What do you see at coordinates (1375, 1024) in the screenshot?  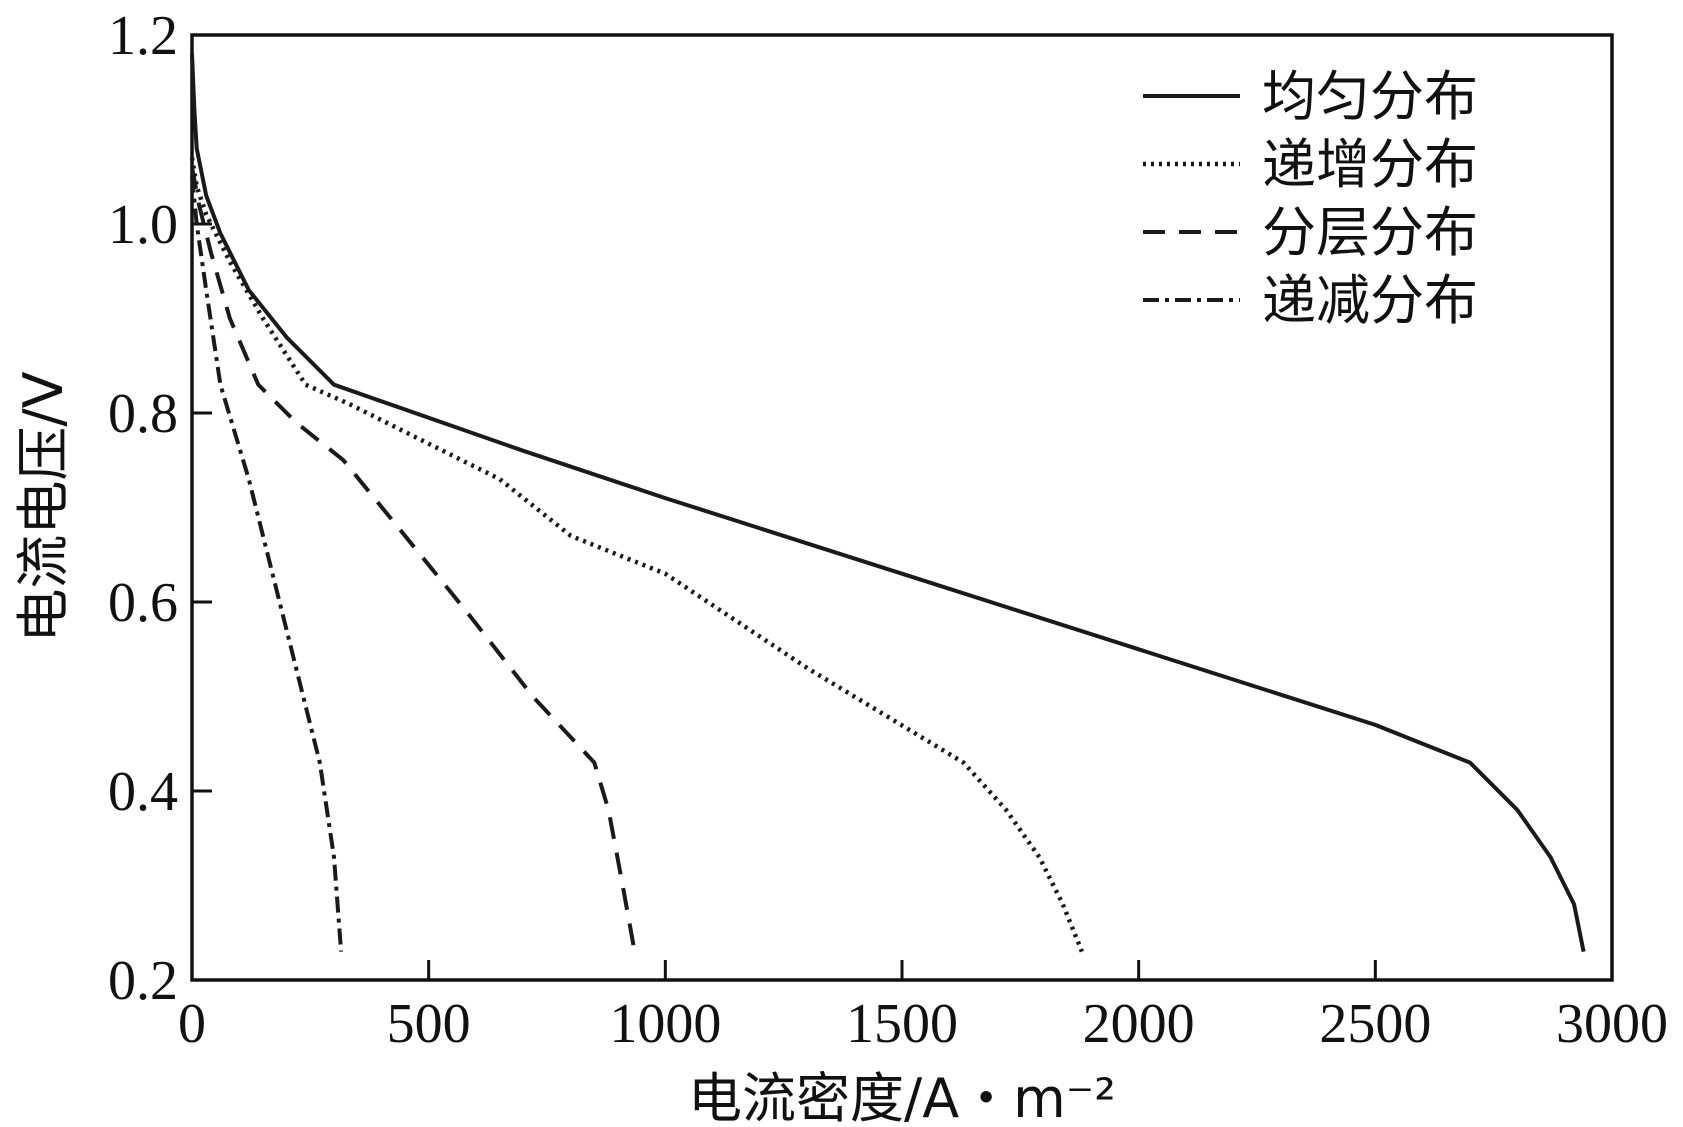 I see `x-tick-label: 2500` at bounding box center [1375, 1024].